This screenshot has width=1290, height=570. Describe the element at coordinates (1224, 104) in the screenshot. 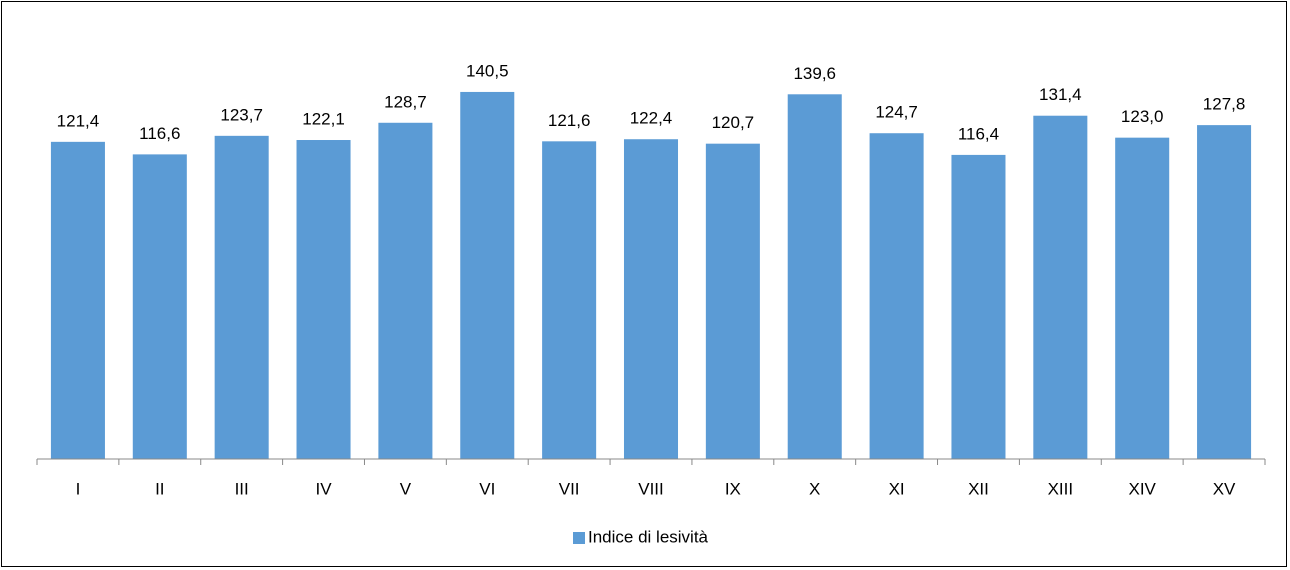

I see `value-label: 127,8` at that location.